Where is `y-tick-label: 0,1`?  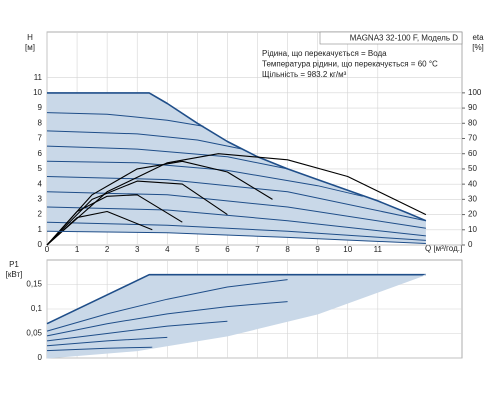
y-tick-label: 0,1 is located at coordinates (37, 308).